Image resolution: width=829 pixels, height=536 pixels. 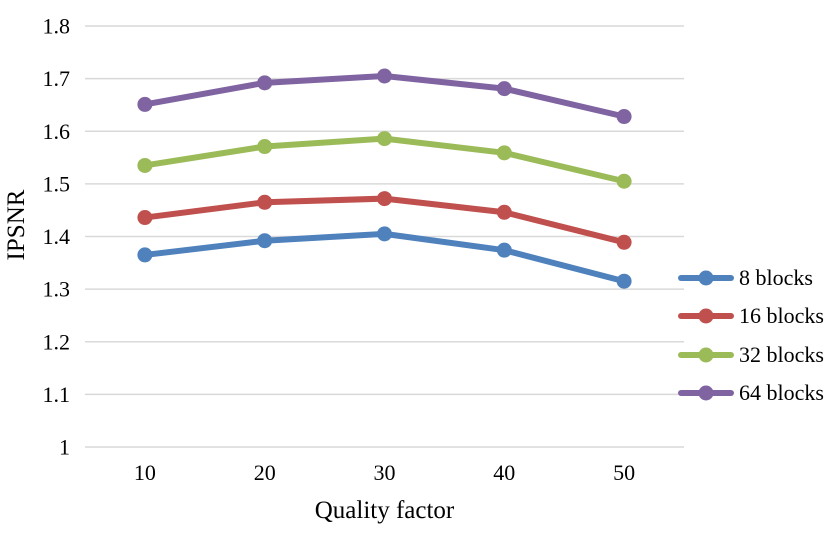 What do you see at coordinates (265, 472) in the screenshot?
I see `x-tick-label: 20` at bounding box center [265, 472].